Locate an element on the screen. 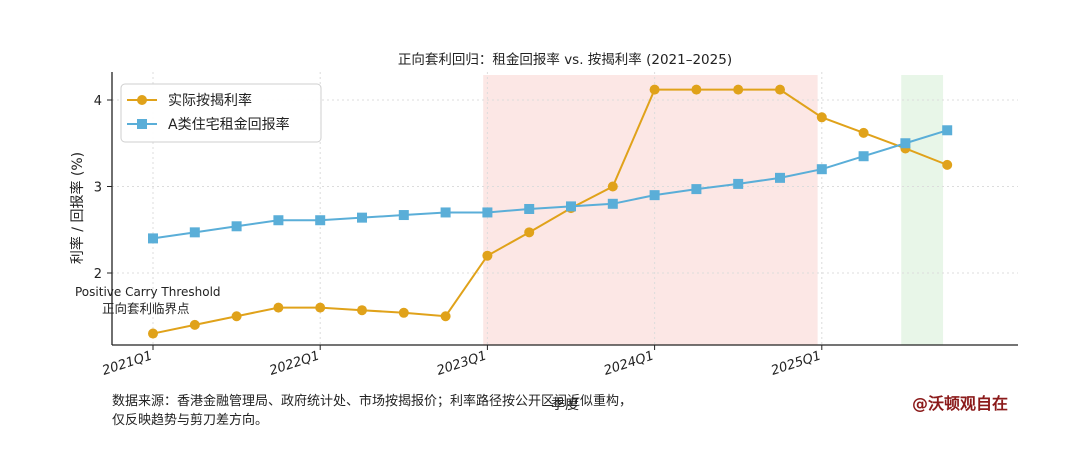 This screenshot has width=1080, height=459. footnote-line-1: 数据来源：香港金融管理局、政府统计处、市场按揭报价；利率路径按公开区间近似重构， is located at coordinates (372, 401).